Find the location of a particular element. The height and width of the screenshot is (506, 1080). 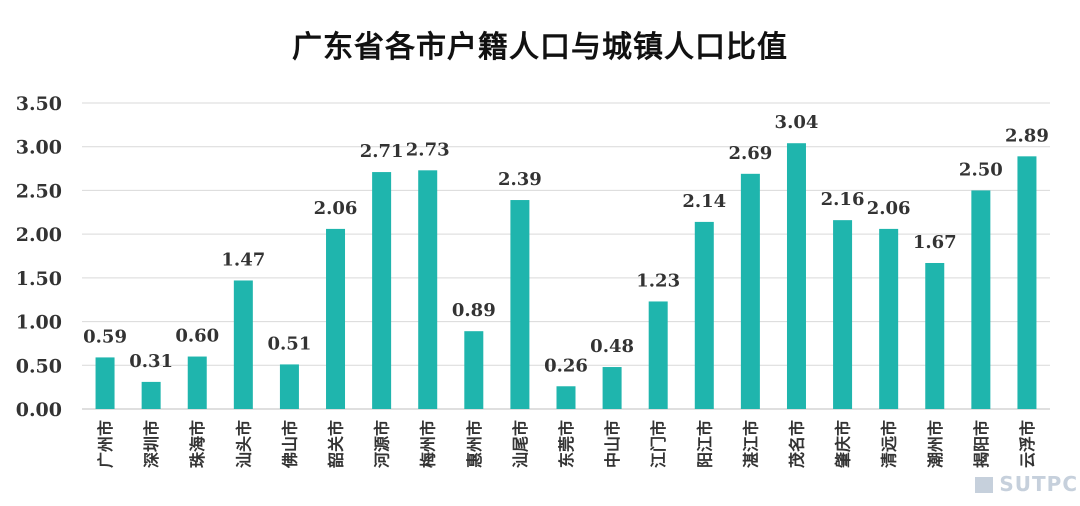

y-tick-label: 3.50 is located at coordinates (39, 104).